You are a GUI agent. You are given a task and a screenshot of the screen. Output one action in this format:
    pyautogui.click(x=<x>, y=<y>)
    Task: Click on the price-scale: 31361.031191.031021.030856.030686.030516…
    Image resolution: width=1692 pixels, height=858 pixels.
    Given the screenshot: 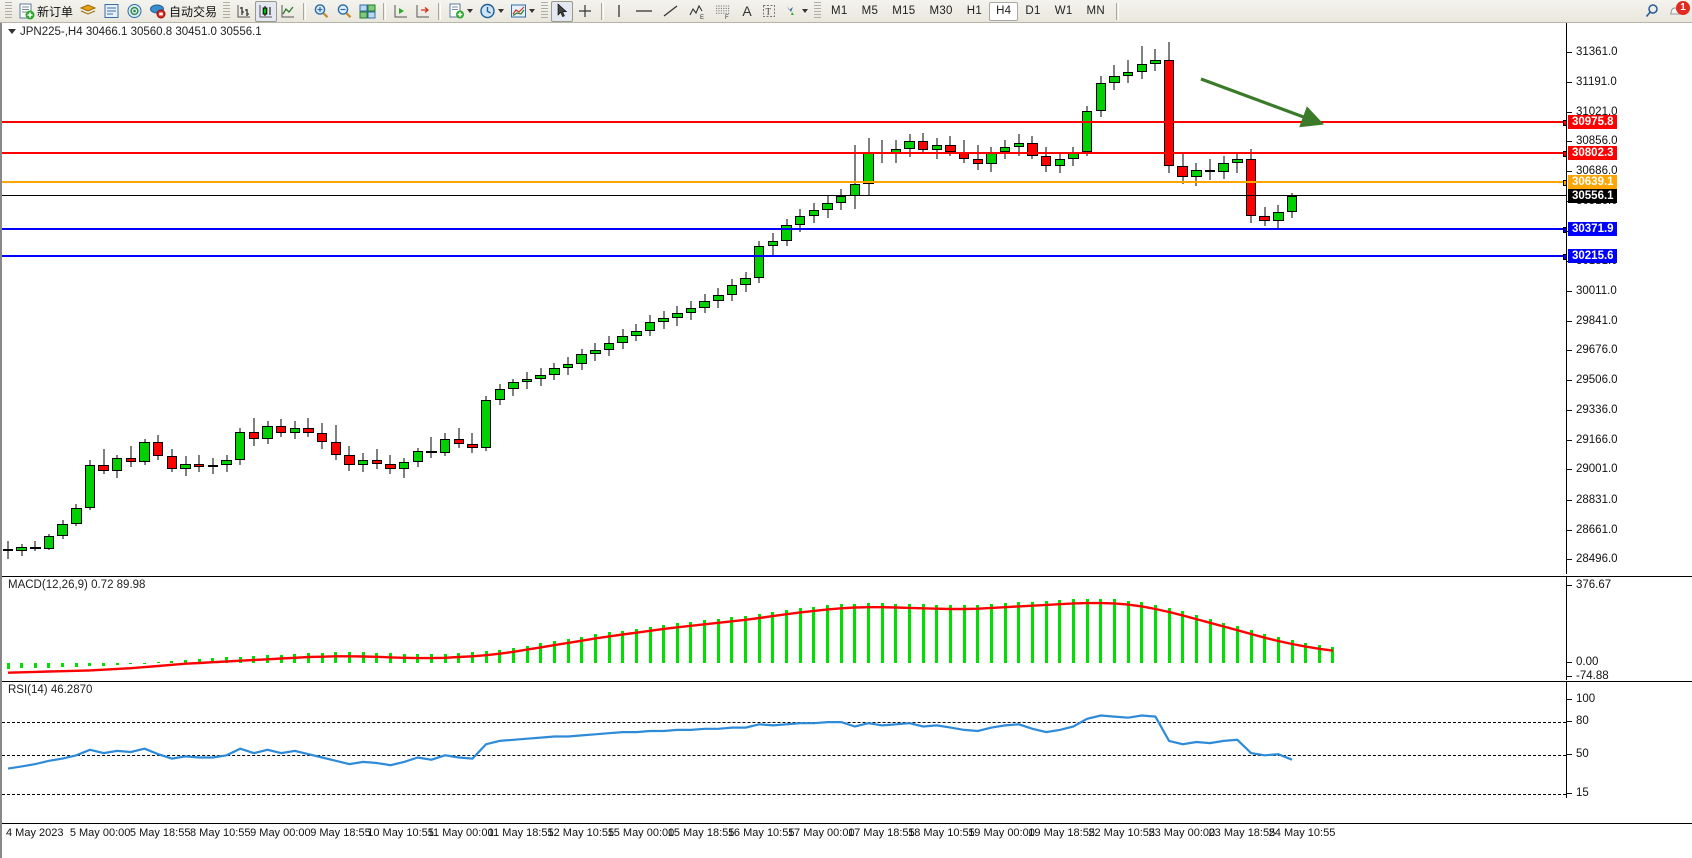 What is the action you would take?
    pyautogui.click(x=1629, y=298)
    